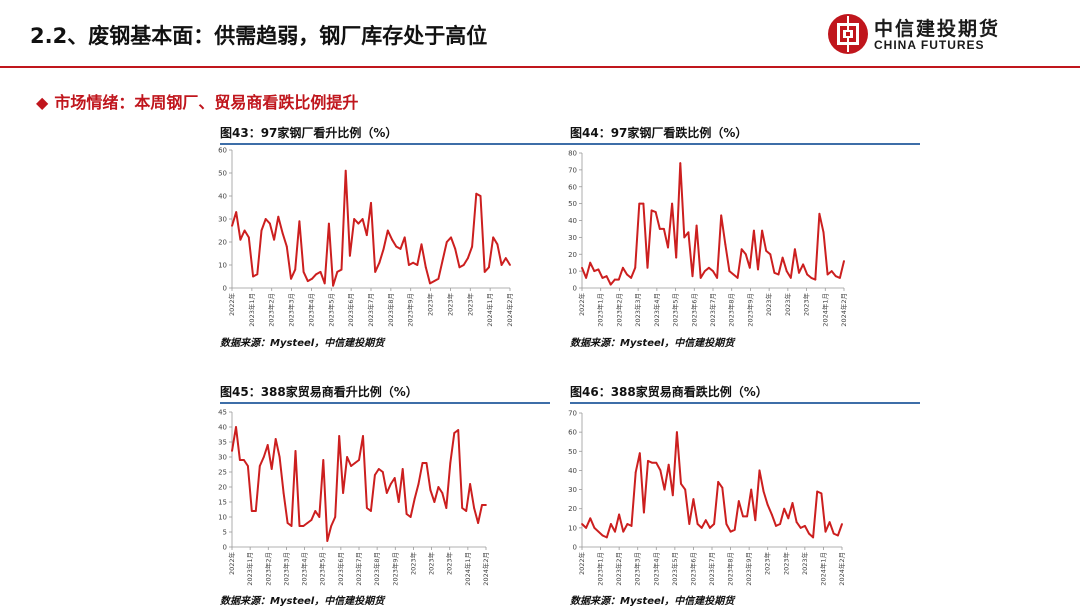  I want to click on y-tick-label: 40, so click(572, 471).